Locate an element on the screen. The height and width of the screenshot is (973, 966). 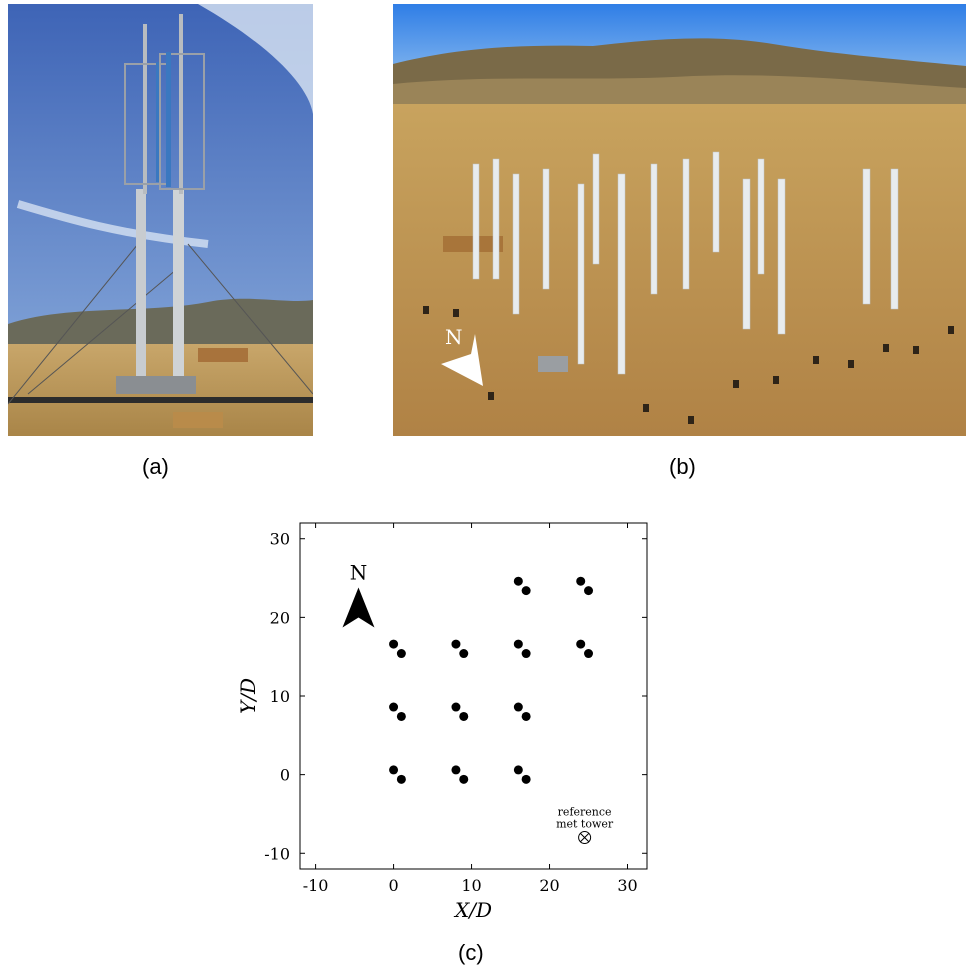
met-tower: reference met tower is located at coordinates (585, 825).